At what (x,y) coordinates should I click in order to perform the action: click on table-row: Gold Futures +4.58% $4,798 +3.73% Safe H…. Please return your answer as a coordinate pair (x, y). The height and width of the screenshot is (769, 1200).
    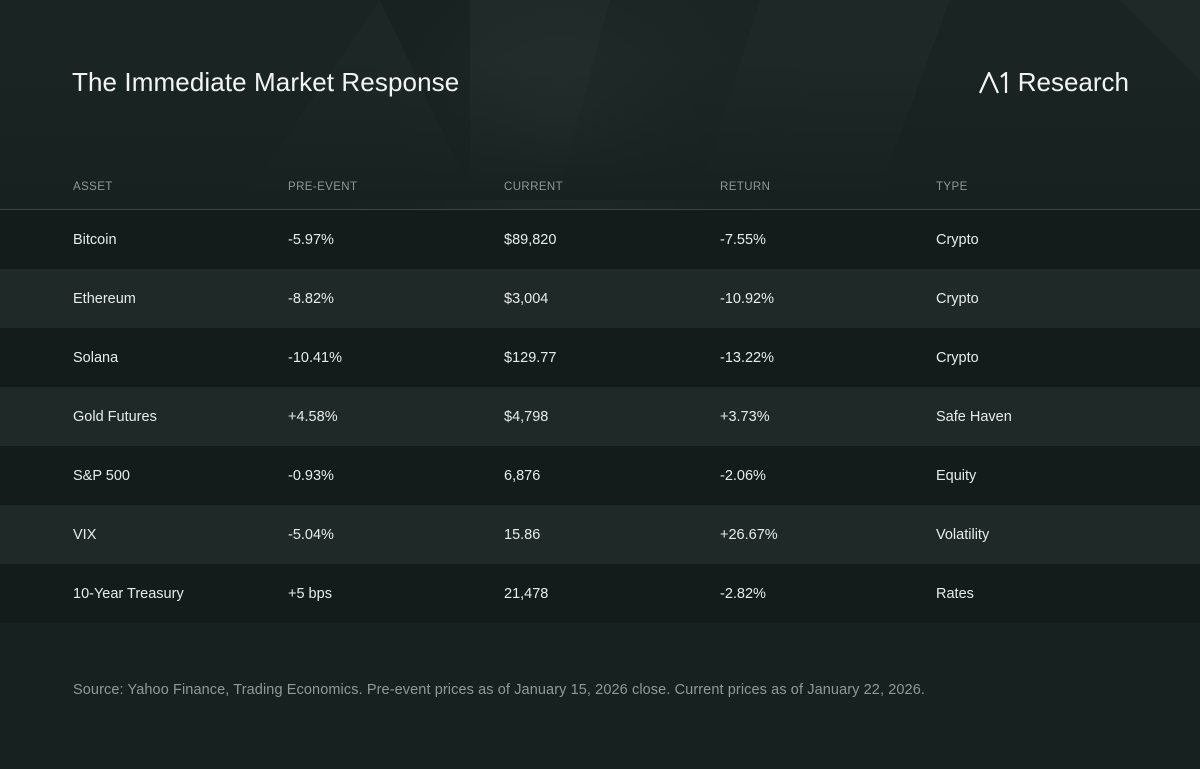
    Looking at the image, I should click on (600, 416).